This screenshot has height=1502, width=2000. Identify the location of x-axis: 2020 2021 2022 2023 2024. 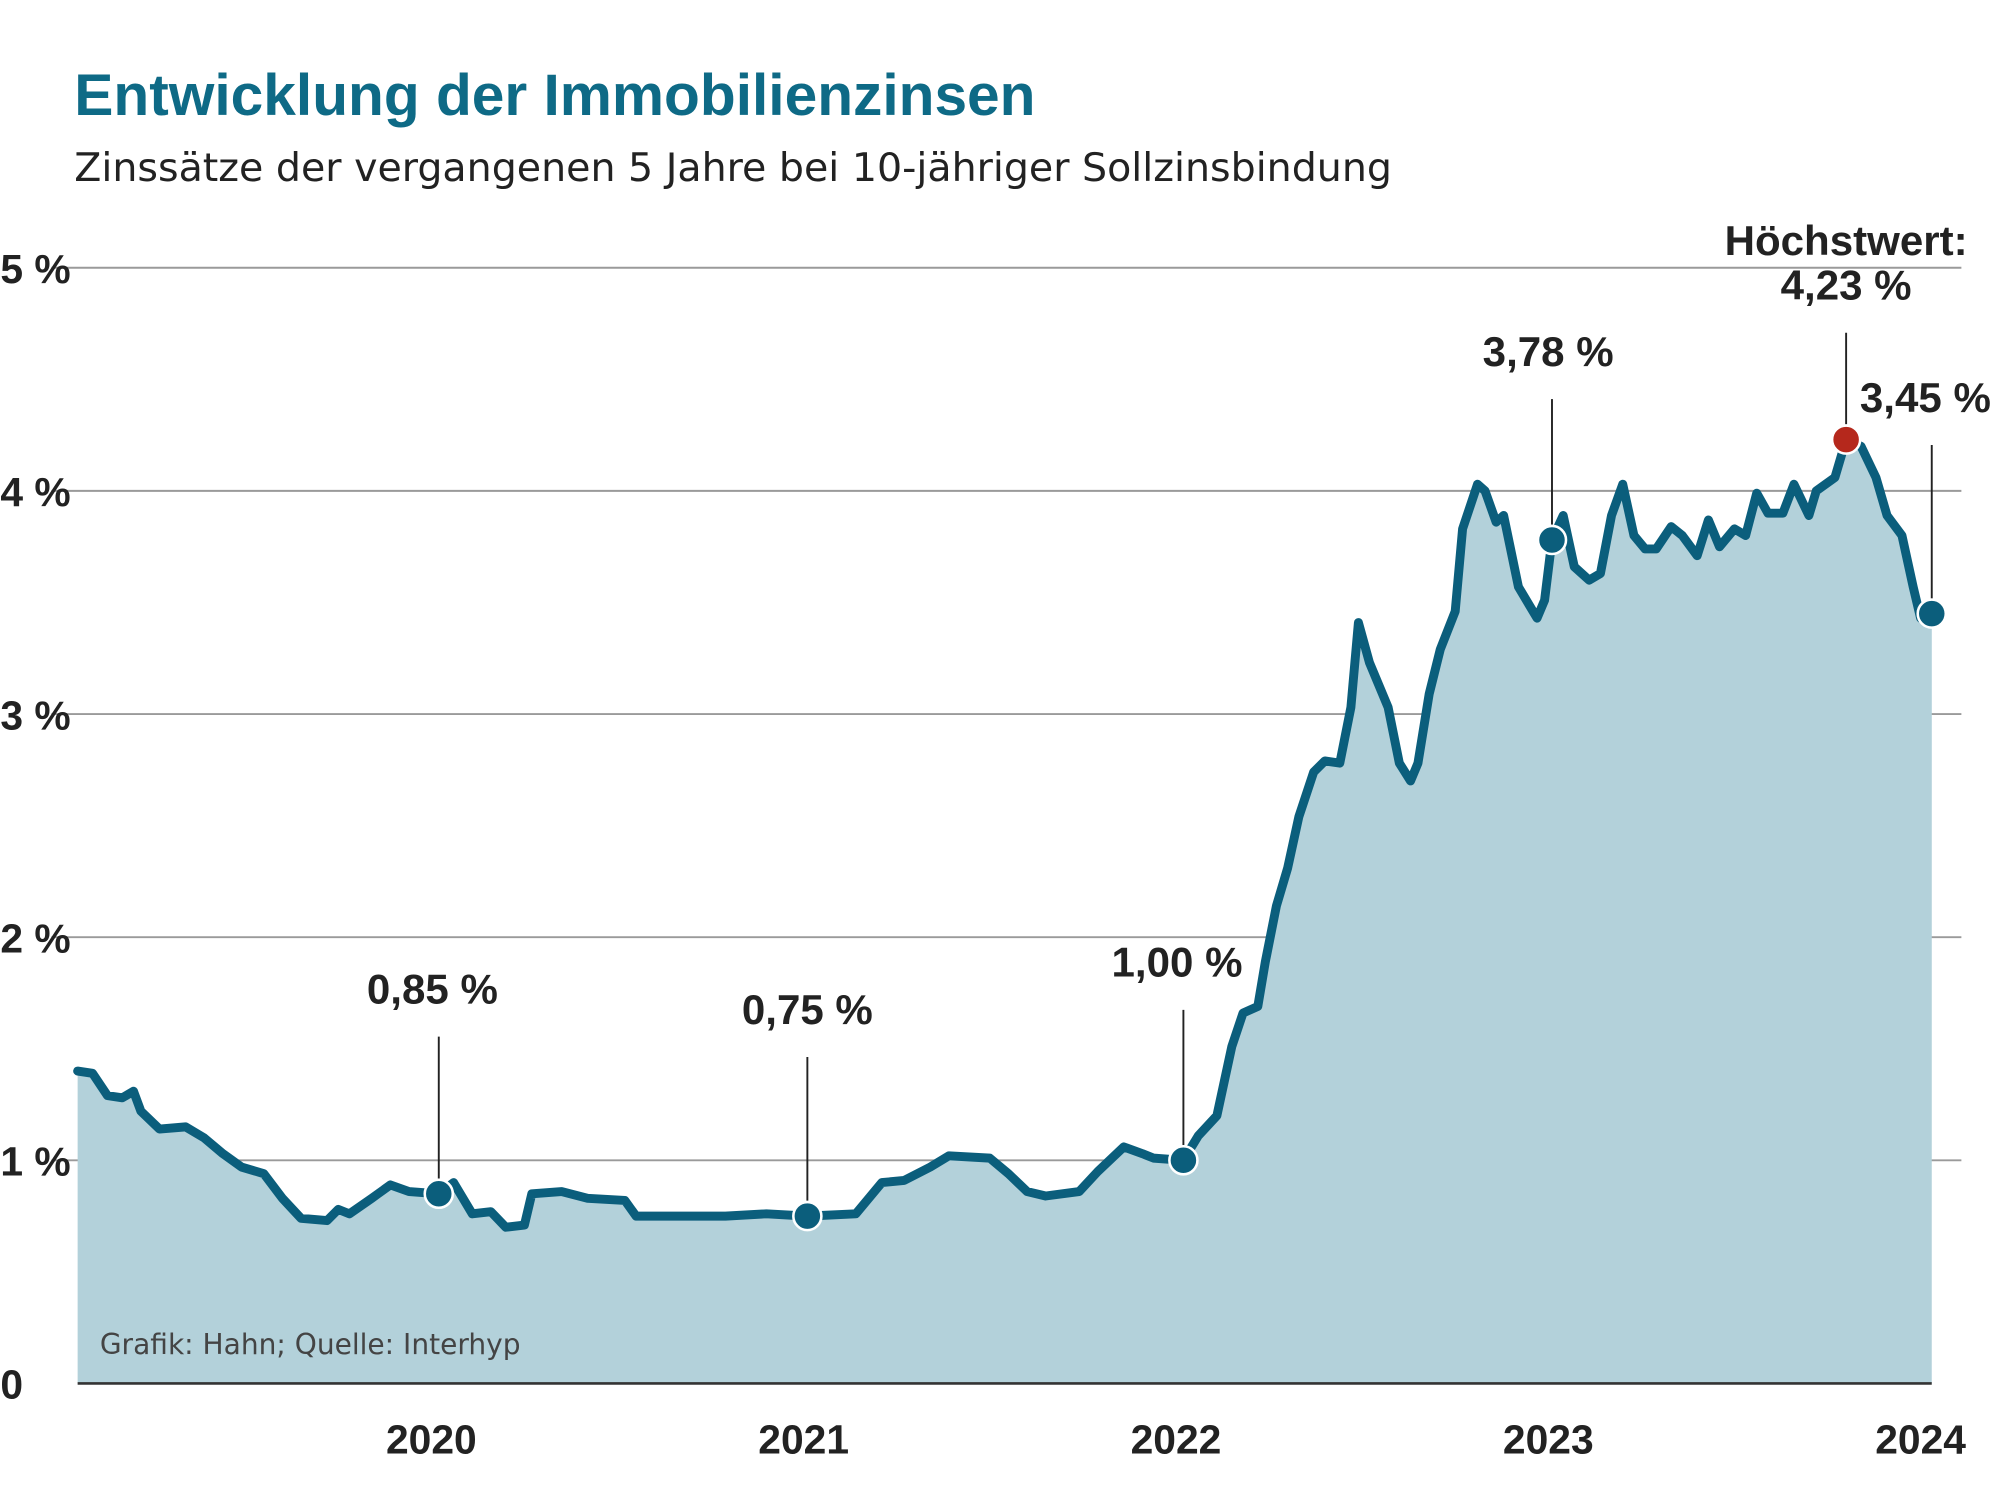
(1176, 1440).